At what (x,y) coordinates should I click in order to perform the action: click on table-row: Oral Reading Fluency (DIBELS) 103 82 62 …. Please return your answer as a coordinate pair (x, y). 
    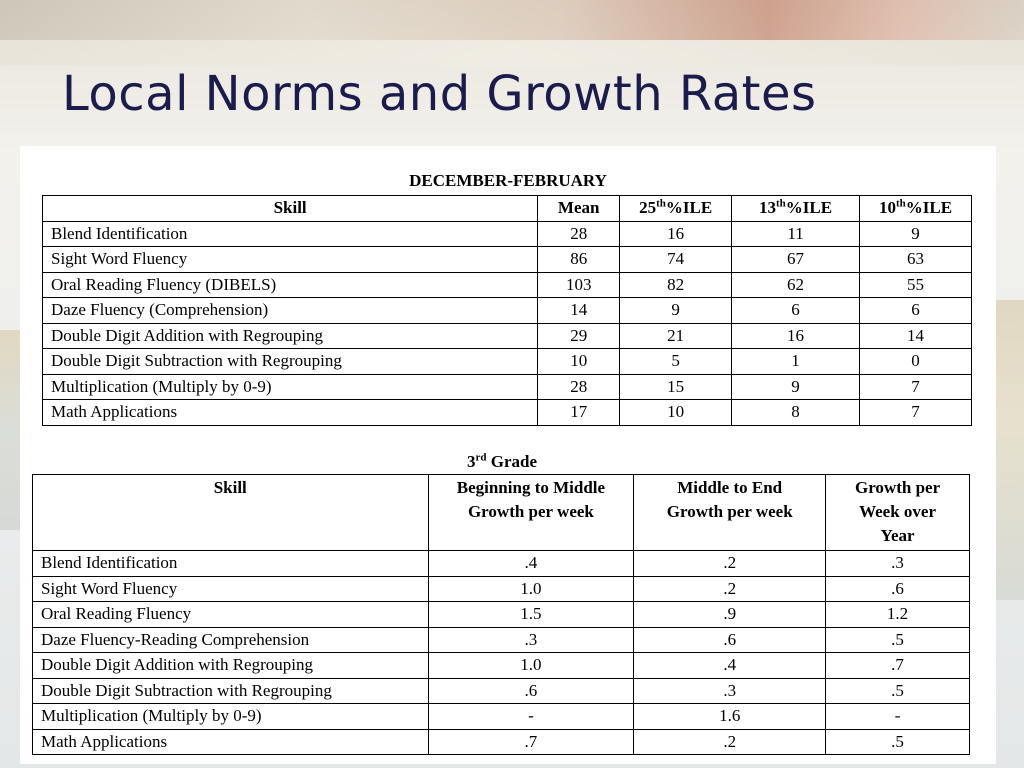
    Looking at the image, I should click on (506, 284).